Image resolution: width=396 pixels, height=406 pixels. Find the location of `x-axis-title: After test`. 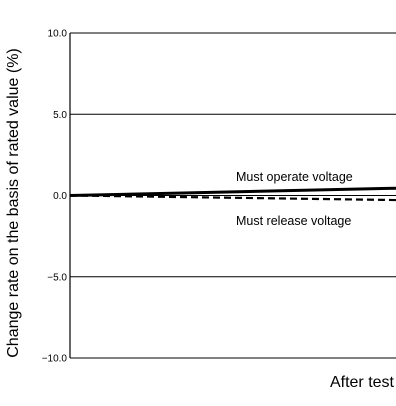

x-axis-title: After test is located at coordinates (362, 382).